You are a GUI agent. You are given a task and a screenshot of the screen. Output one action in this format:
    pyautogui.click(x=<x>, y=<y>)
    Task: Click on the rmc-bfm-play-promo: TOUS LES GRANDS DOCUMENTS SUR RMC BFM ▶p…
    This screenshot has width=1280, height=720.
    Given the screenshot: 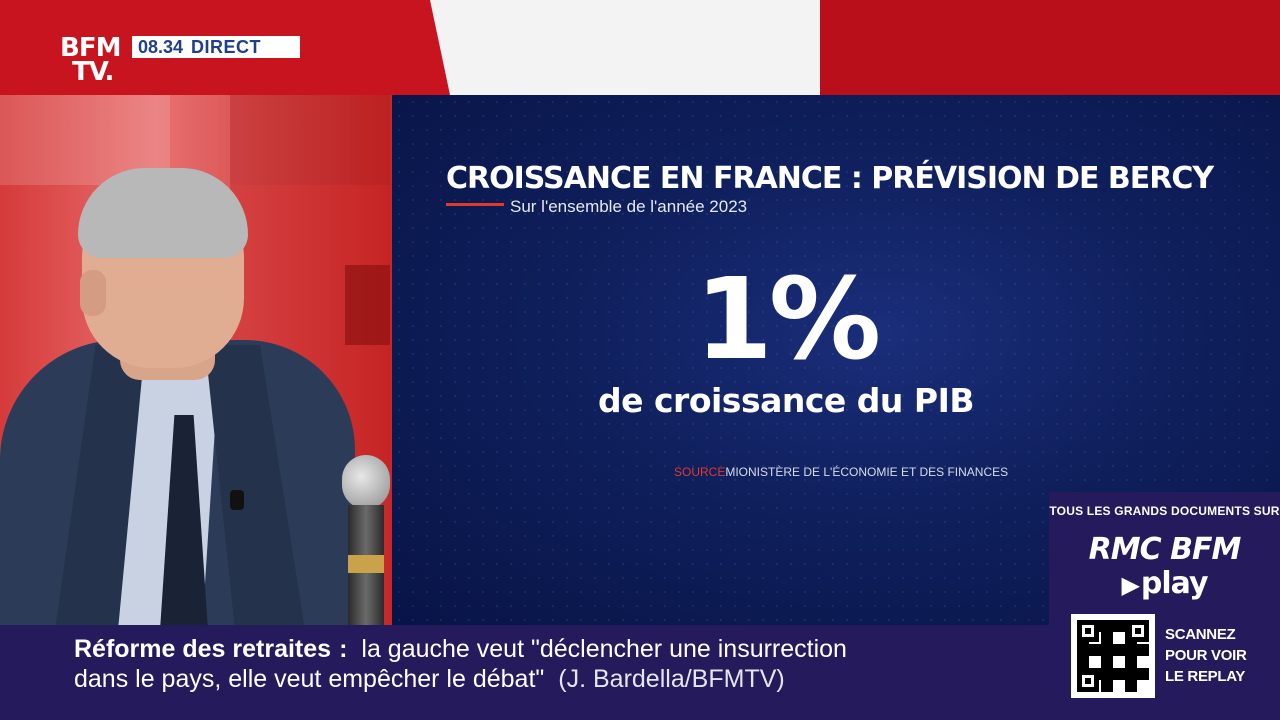 What is the action you would take?
    pyautogui.click(x=1164, y=606)
    